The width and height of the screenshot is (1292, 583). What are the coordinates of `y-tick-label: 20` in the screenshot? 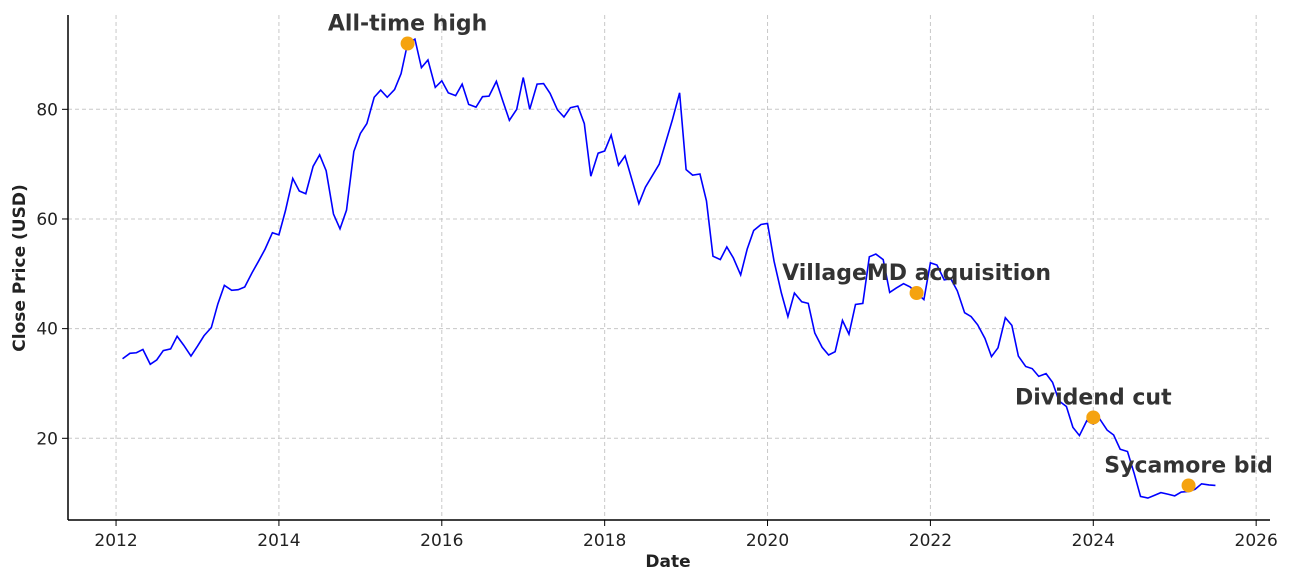 It's located at (47, 439).